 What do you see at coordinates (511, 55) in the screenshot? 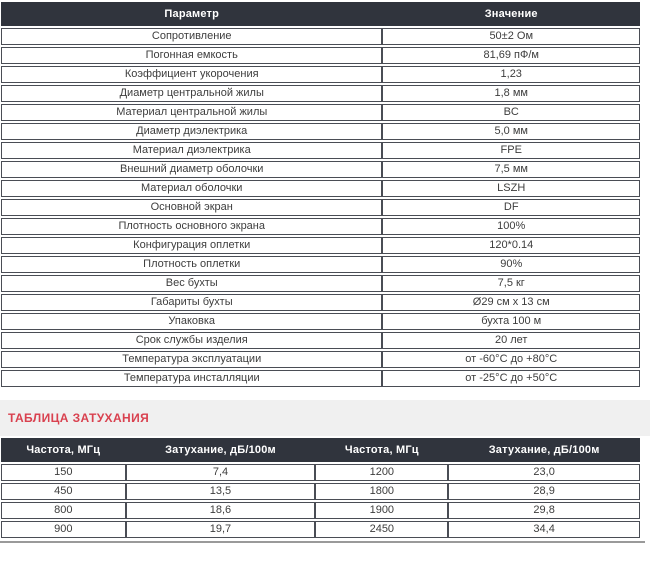
I see `value-cell: 81,69 пФ/м` at bounding box center [511, 55].